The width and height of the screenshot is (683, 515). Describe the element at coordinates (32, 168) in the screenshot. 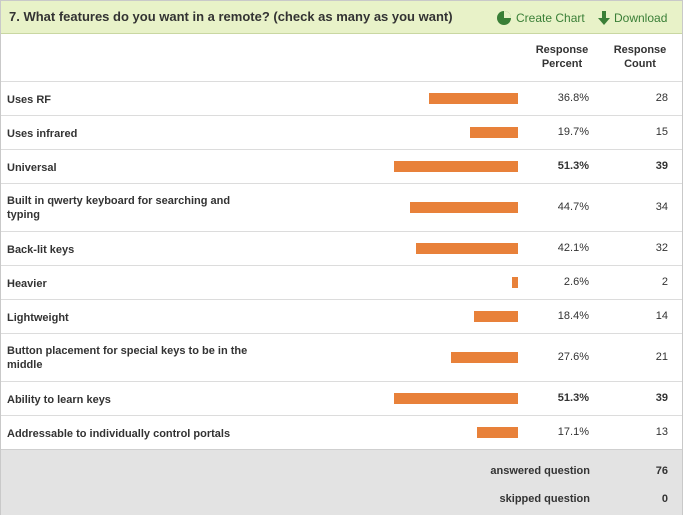

I see `answer-label: Universal` at that location.